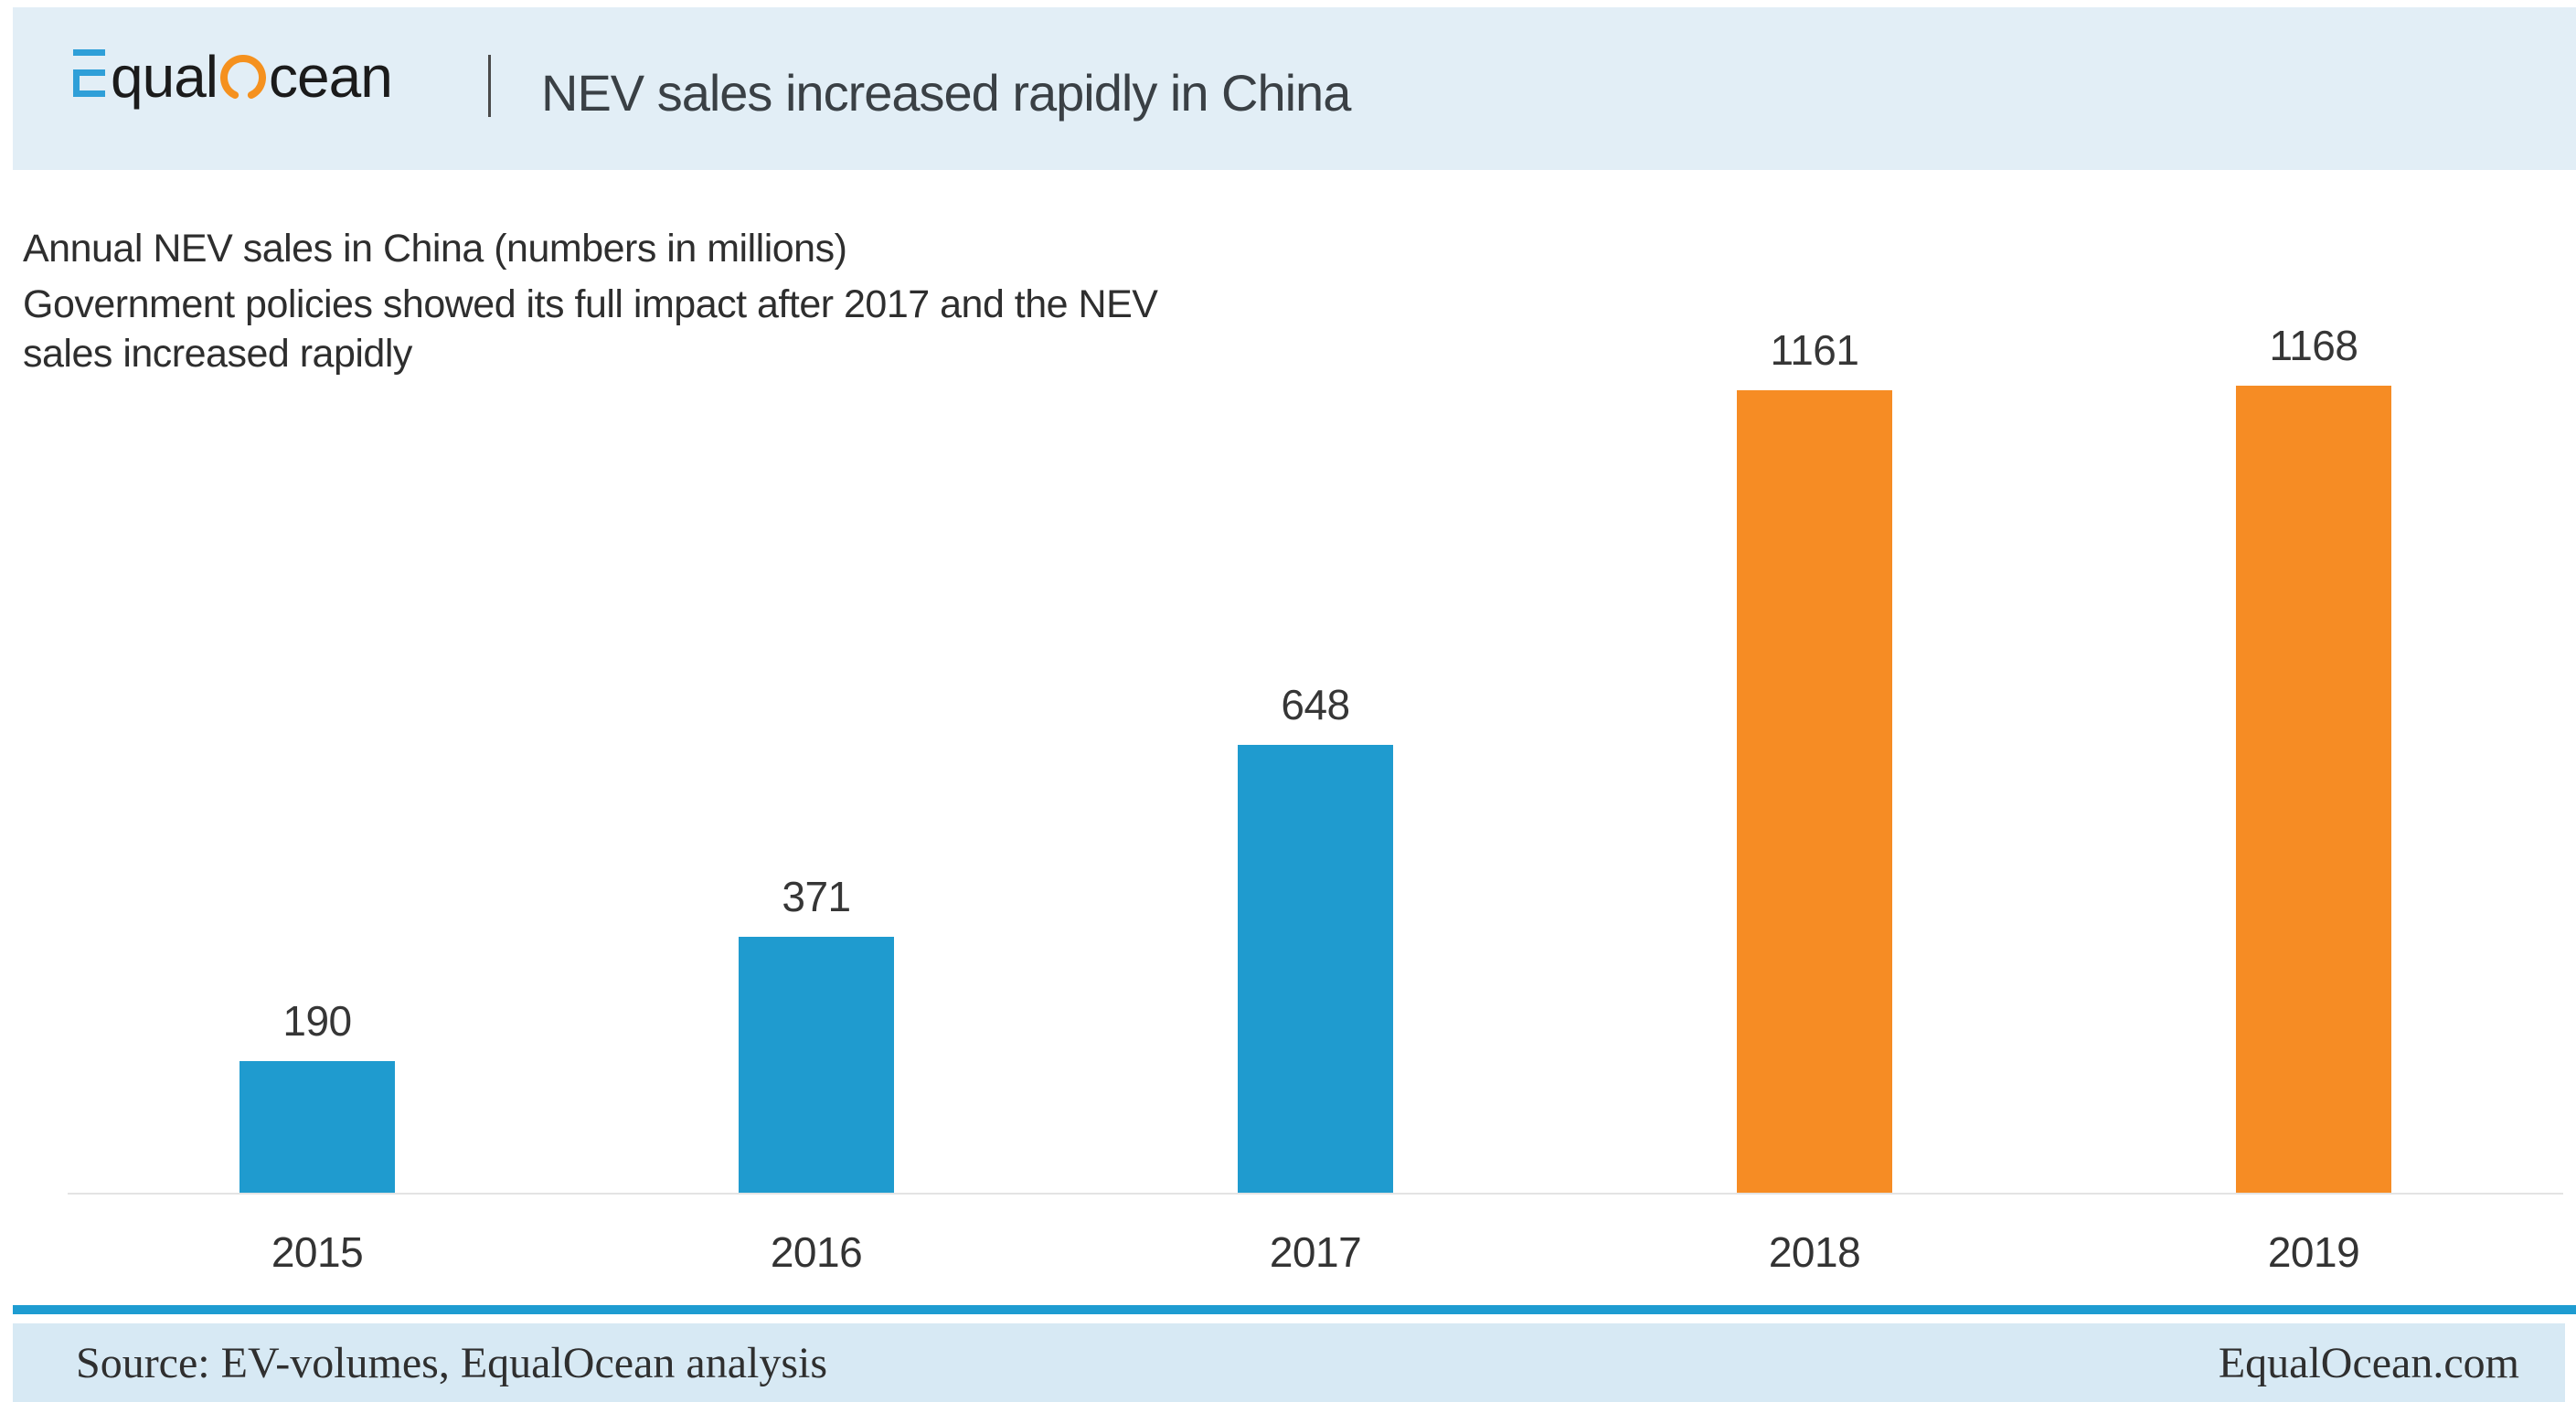  What do you see at coordinates (164, 77) in the screenshot?
I see `logo-text-qual: qual` at bounding box center [164, 77].